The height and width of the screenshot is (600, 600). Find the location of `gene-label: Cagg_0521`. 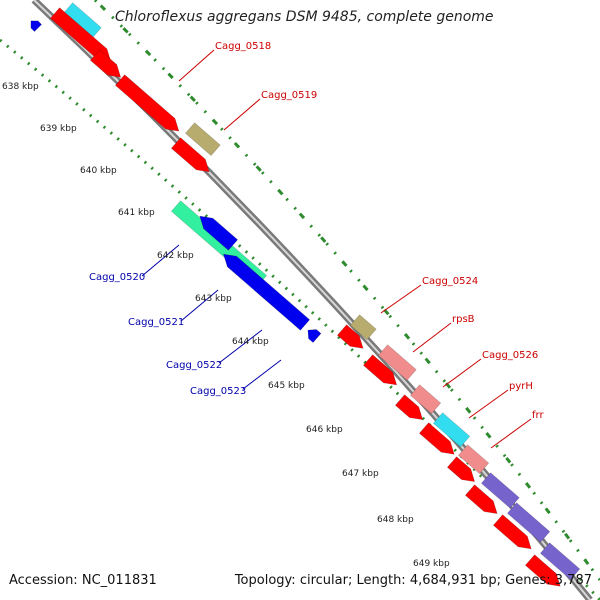

gene-label: Cagg_0521 is located at coordinates (156, 322).